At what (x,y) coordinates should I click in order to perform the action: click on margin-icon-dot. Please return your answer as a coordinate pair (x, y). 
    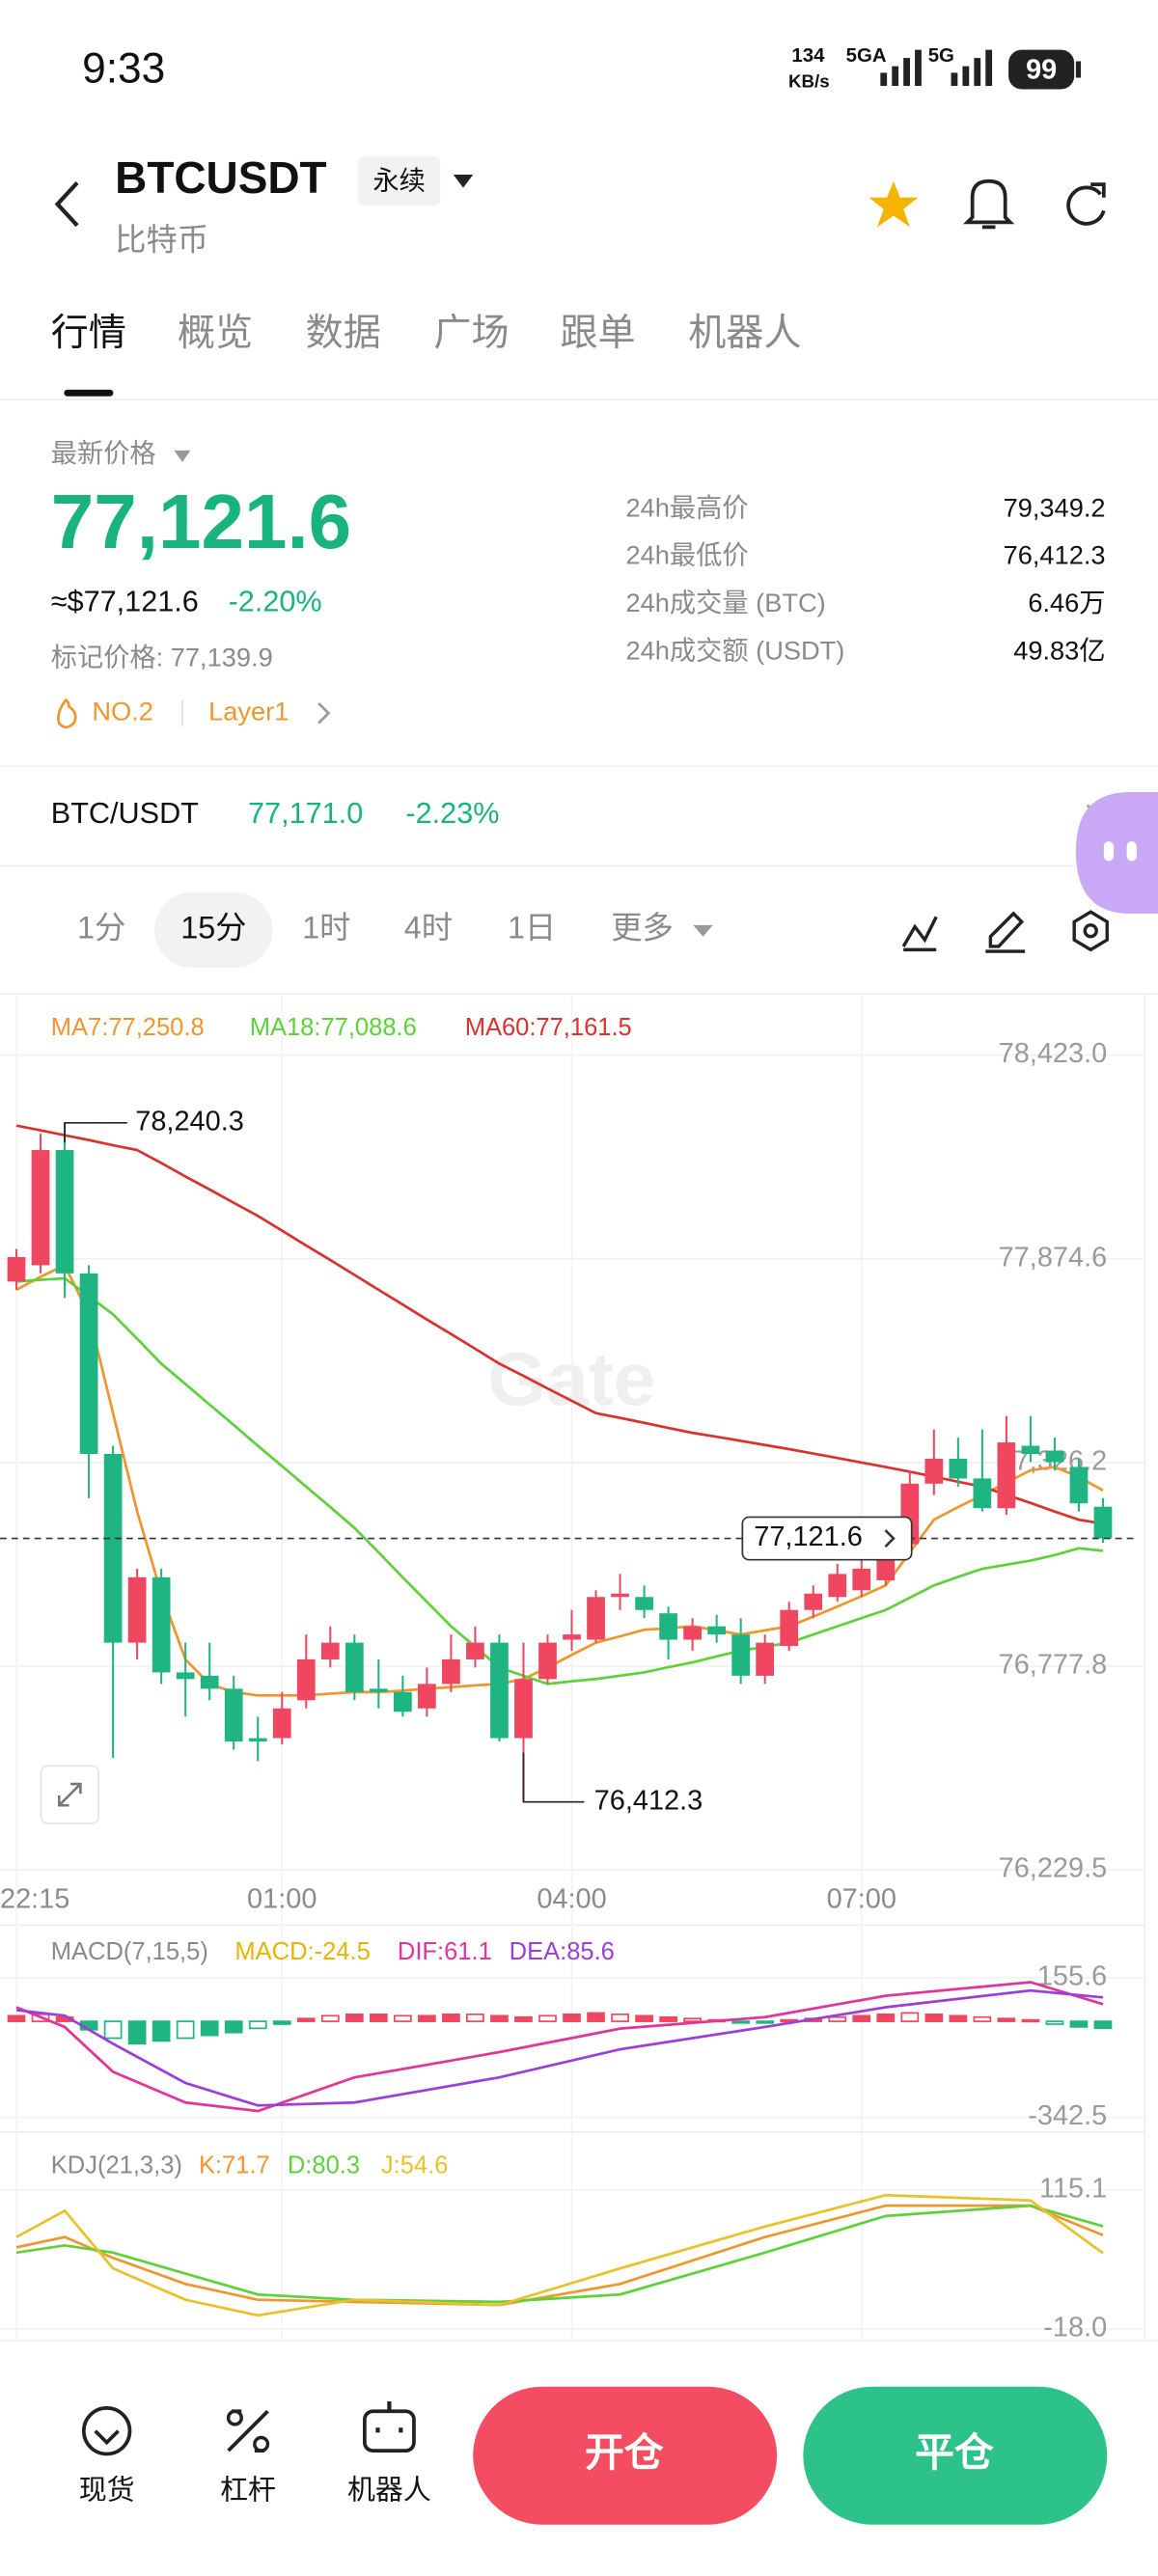
    Looking at the image, I should click on (234, 2418).